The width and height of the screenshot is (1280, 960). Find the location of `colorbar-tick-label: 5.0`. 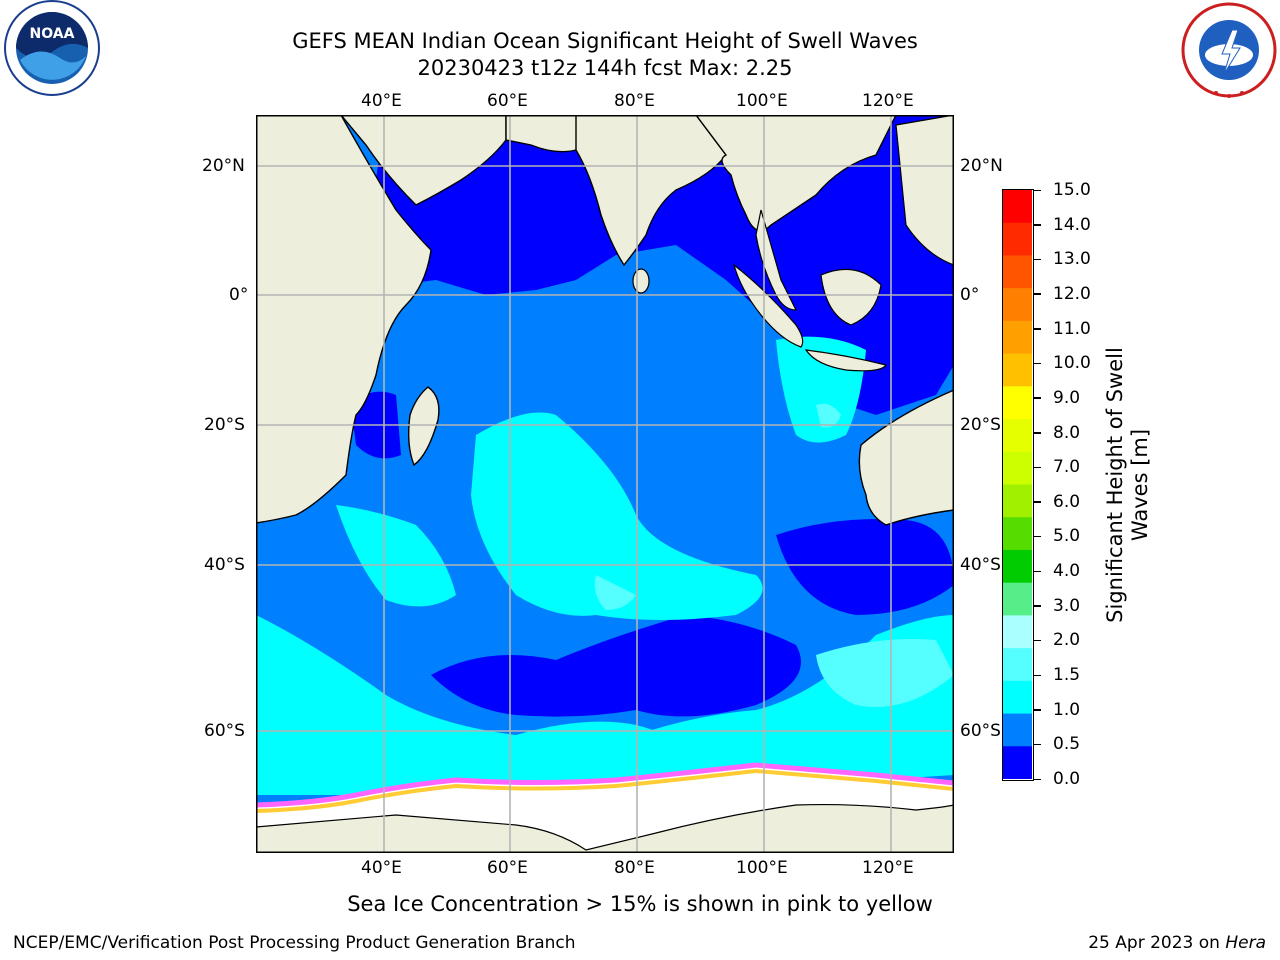

colorbar-tick-label: 5.0 is located at coordinates (1067, 536).